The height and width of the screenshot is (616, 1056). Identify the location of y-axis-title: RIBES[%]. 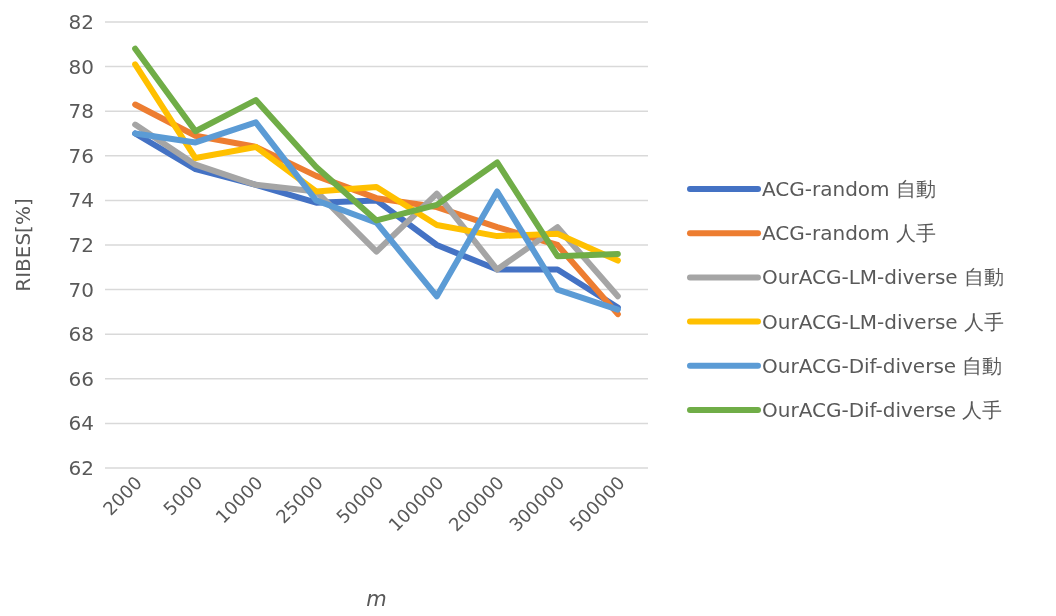
(23, 245).